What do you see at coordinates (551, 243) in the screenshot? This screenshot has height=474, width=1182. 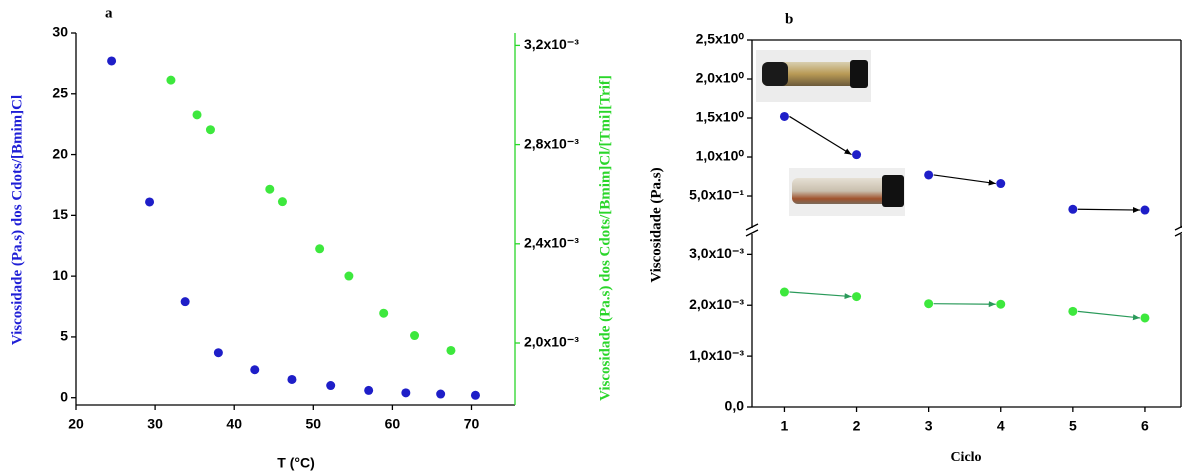 I see `y2-tick-label: 2,4x10⁻³` at bounding box center [551, 243].